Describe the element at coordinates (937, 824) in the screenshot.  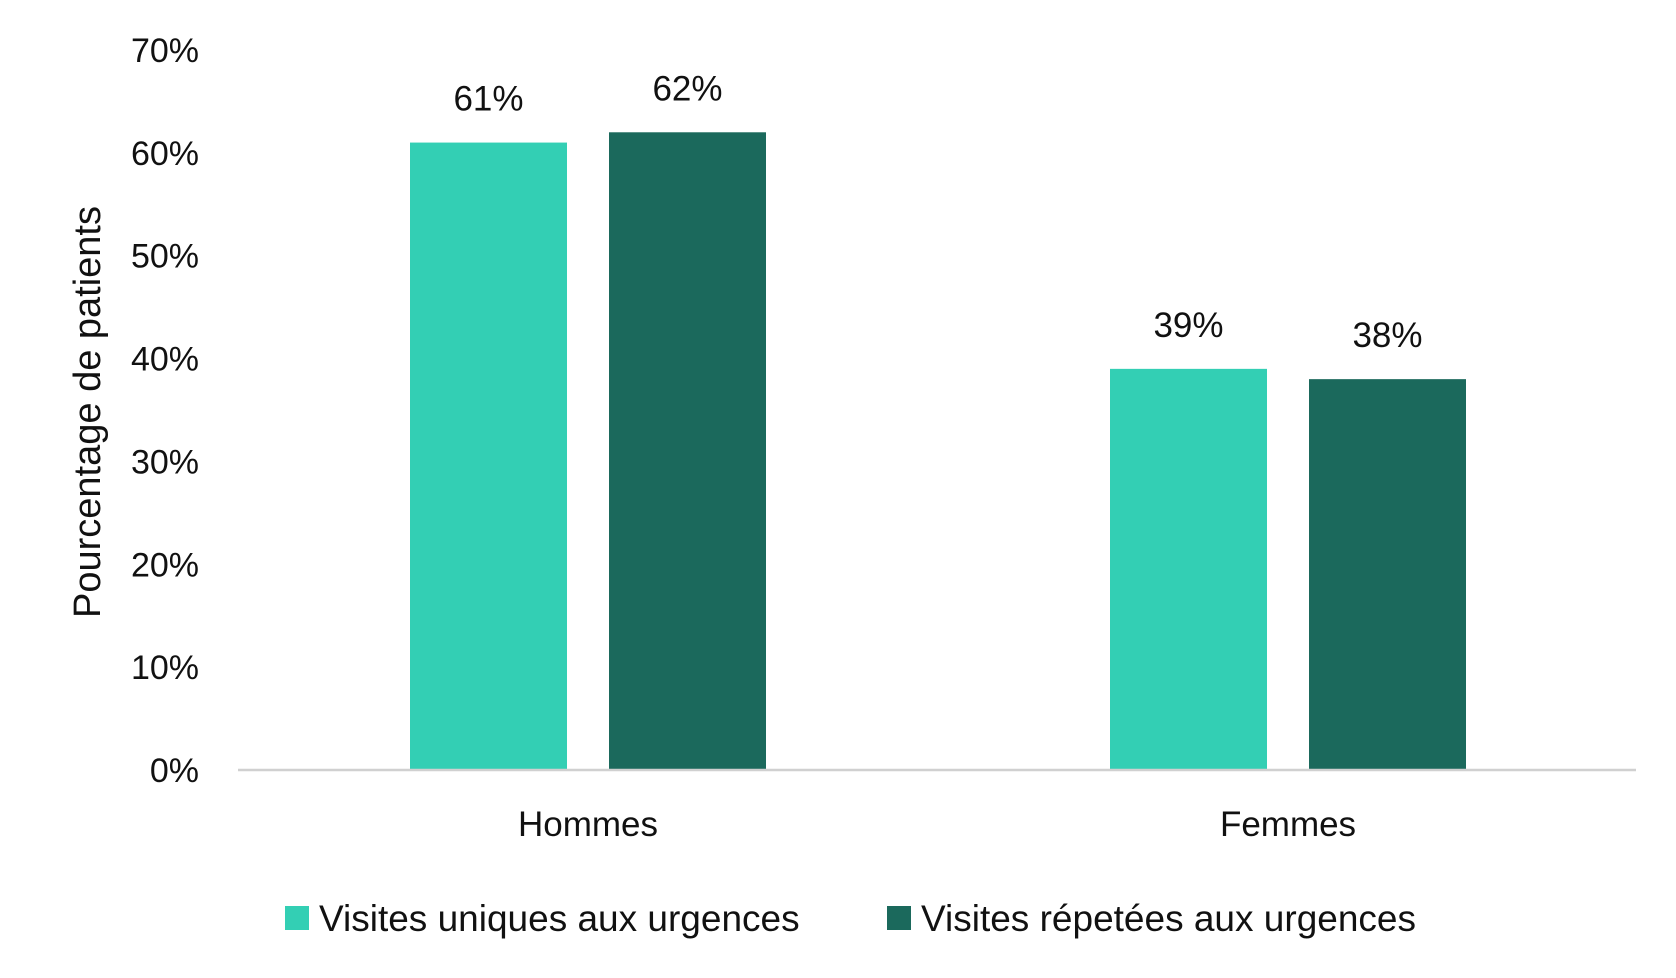
I see `category-labels: Hommes Femmes` at that location.